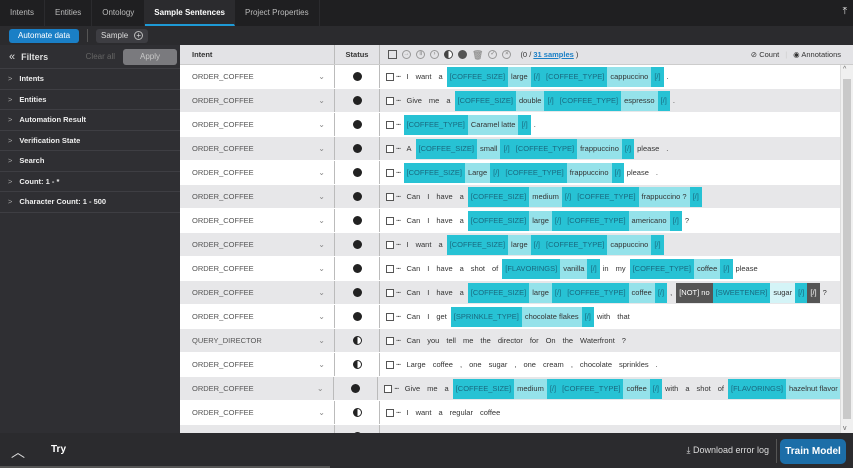 This screenshot has height=468, width=853. Describe the element at coordinates (671, 292) in the screenshot. I see `word: ,` at that location.